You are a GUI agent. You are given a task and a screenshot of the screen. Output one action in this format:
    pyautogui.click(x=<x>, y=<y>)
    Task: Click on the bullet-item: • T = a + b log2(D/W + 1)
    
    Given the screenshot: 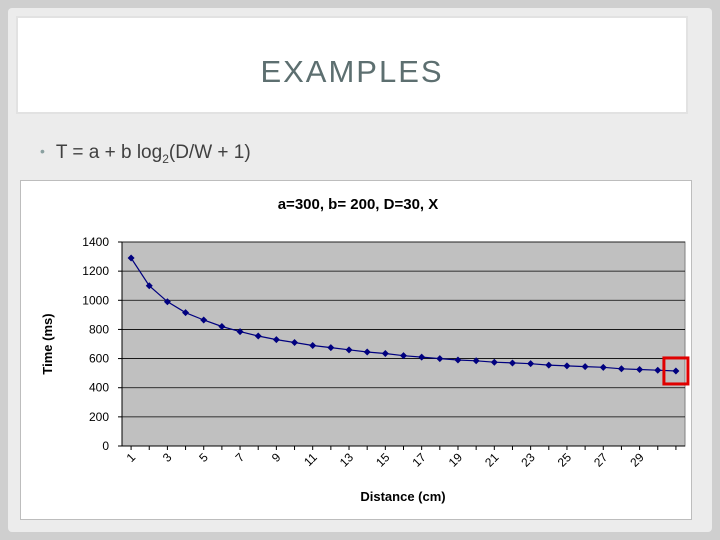 What is the action you would take?
    pyautogui.click(x=145, y=154)
    